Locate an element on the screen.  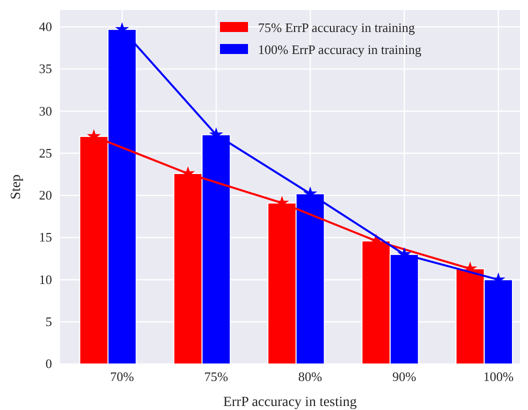
x-tick-label: 80% is located at coordinates (310, 376).